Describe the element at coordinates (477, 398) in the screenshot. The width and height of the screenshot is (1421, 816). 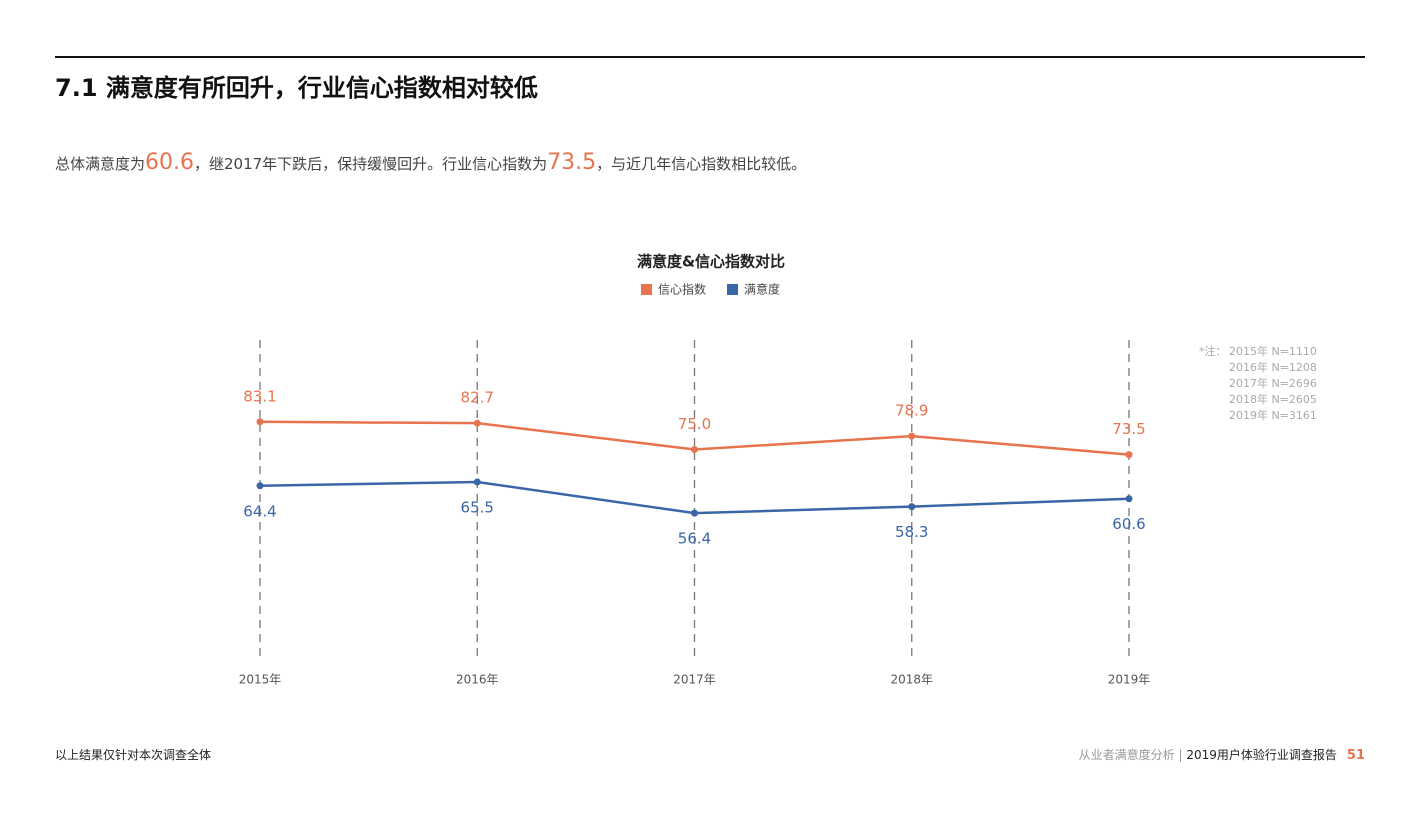
I see `data-label: 82.7` at that location.